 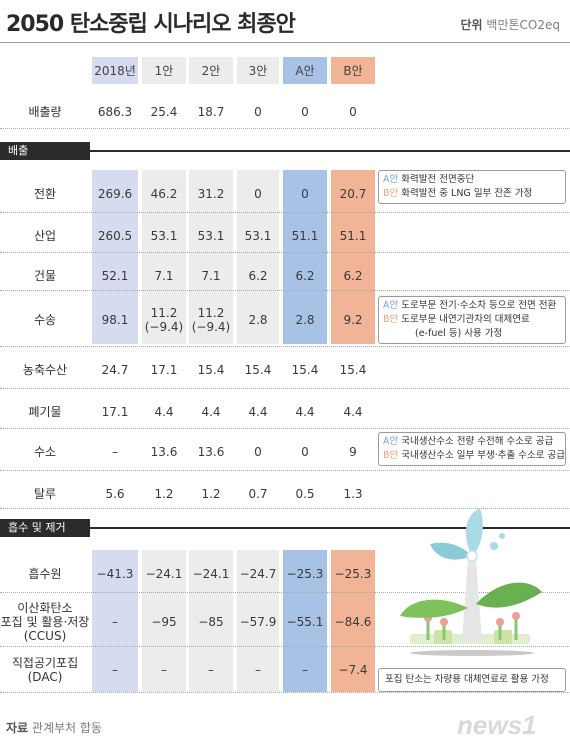 I want to click on leaf-left-icon, so click(x=434, y=608).